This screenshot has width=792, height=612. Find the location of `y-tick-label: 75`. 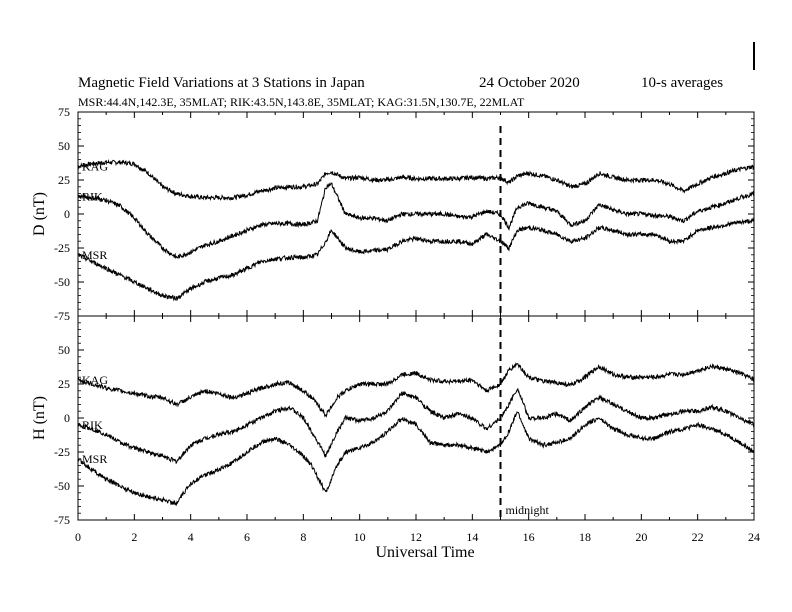

y-tick-label: 75 is located at coordinates (64, 112).